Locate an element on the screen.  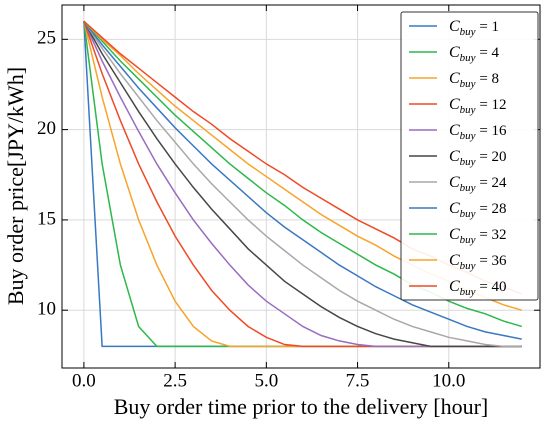
legend-label: Cbuy = 36 is located at coordinates (478, 262).